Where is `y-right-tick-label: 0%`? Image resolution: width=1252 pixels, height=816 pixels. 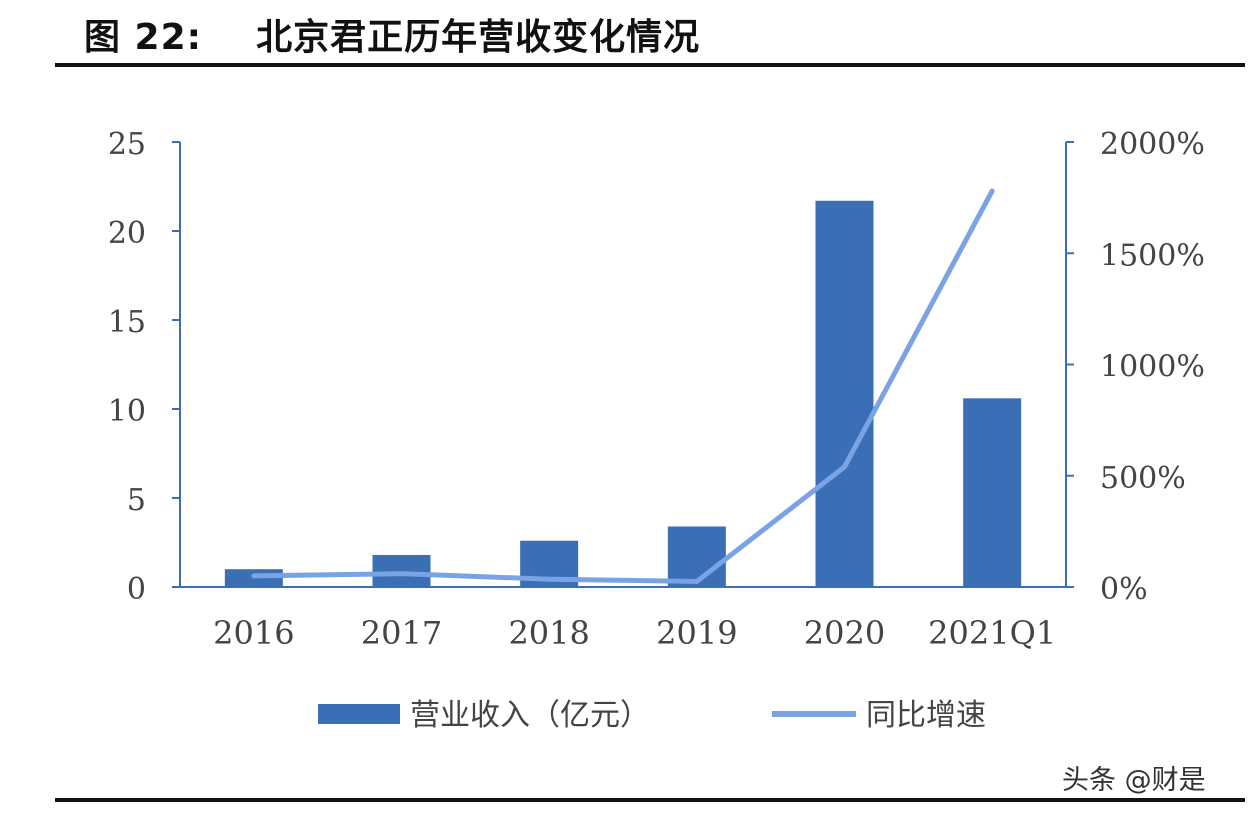 y-right-tick-label: 0% is located at coordinates (1124, 589).